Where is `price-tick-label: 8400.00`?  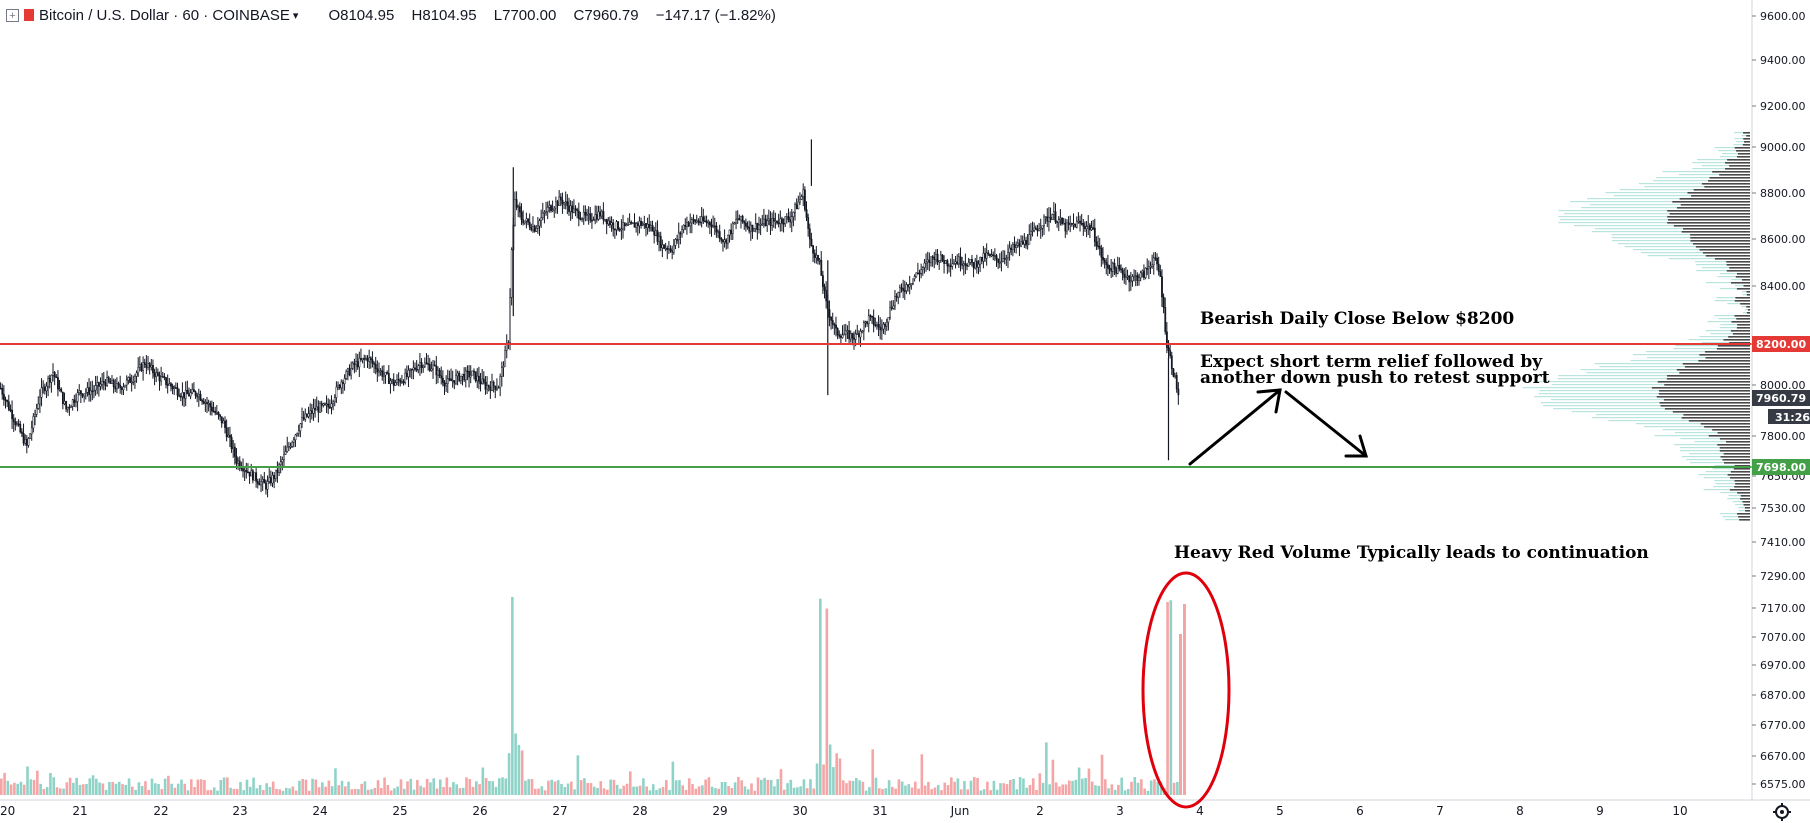
price-tick-label: 8400.00 is located at coordinates (1783, 286).